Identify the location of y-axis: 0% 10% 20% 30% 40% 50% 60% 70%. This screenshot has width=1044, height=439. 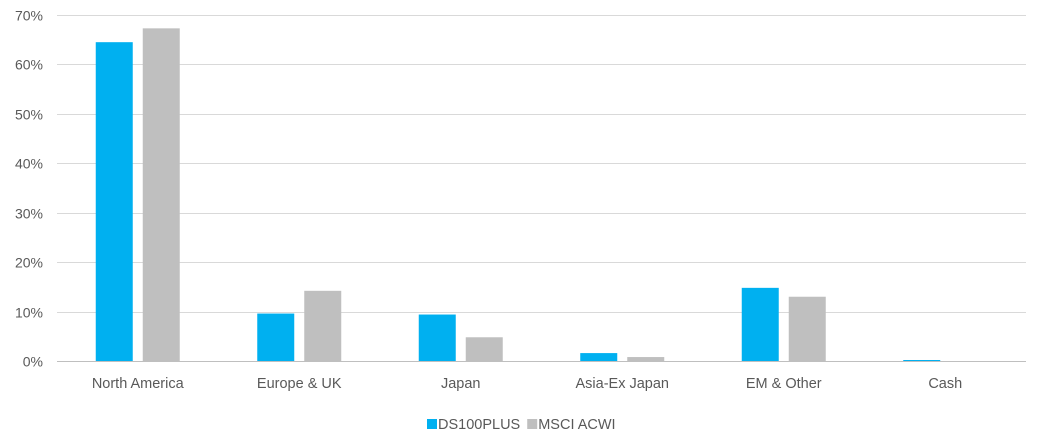
(29, 189).